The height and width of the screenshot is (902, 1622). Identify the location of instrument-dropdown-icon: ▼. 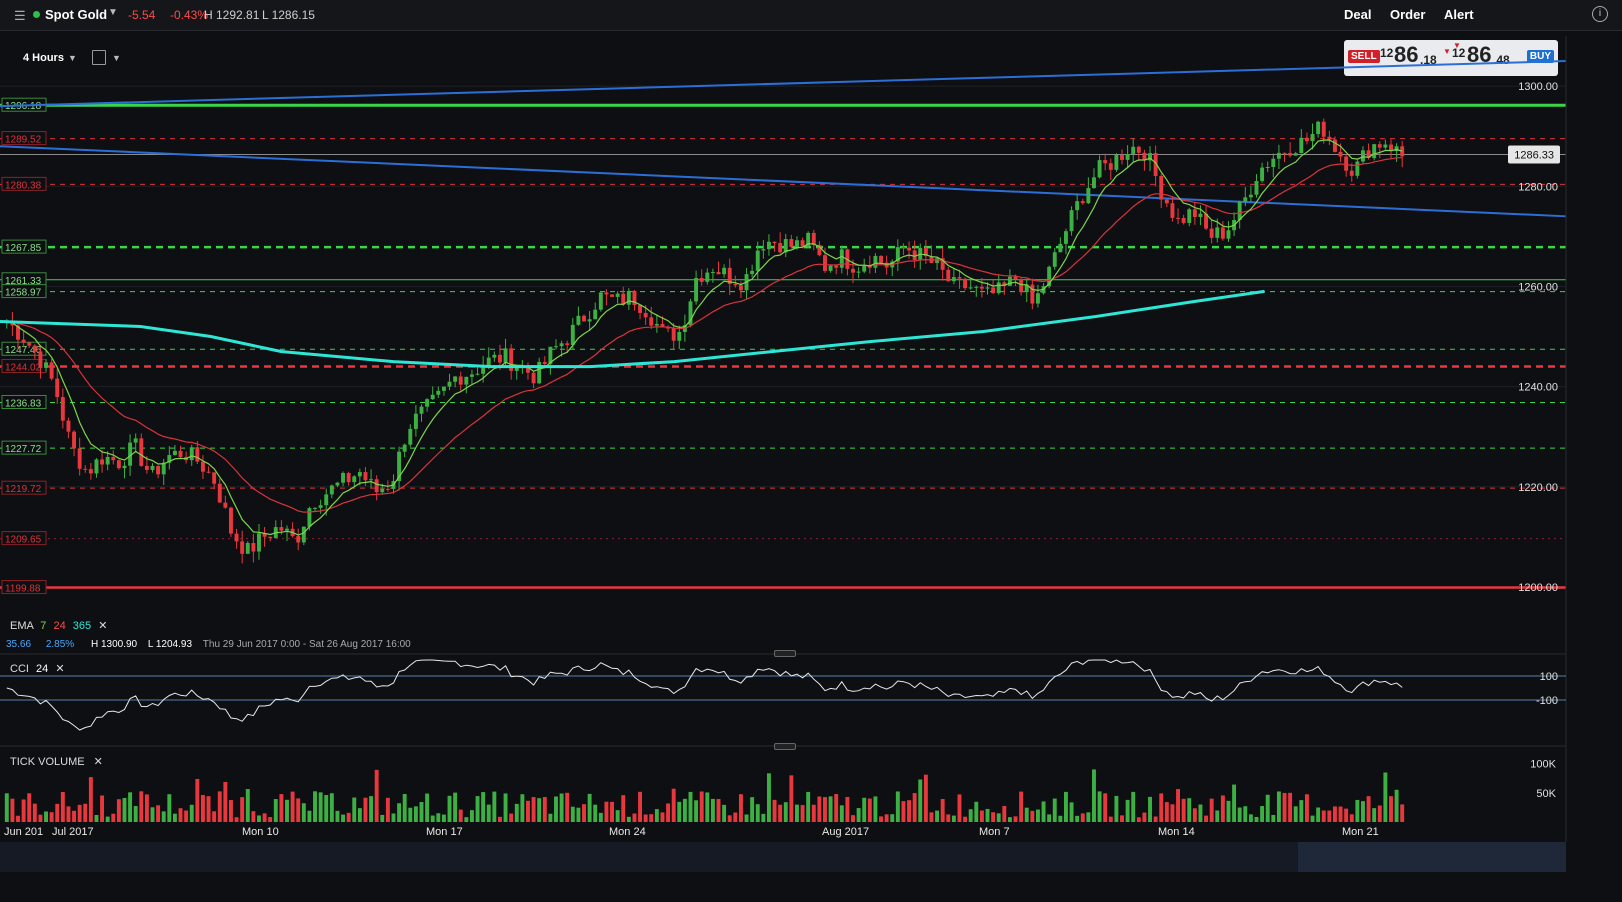
(113, 12).